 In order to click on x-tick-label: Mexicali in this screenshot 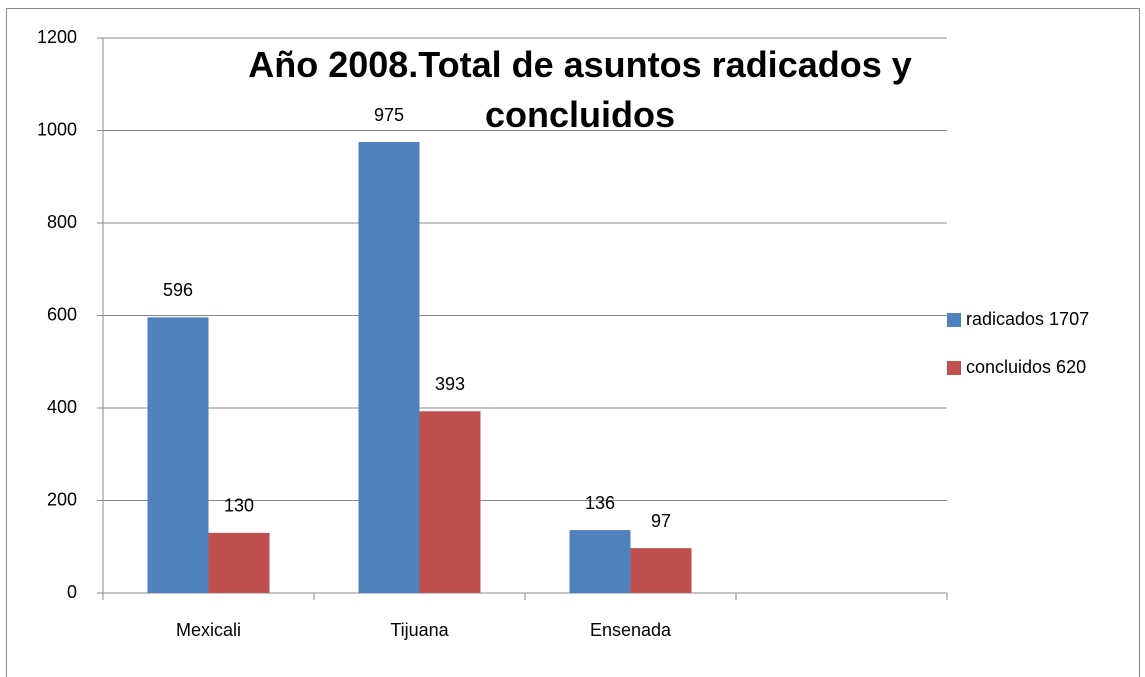, I will do `click(208, 630)`.